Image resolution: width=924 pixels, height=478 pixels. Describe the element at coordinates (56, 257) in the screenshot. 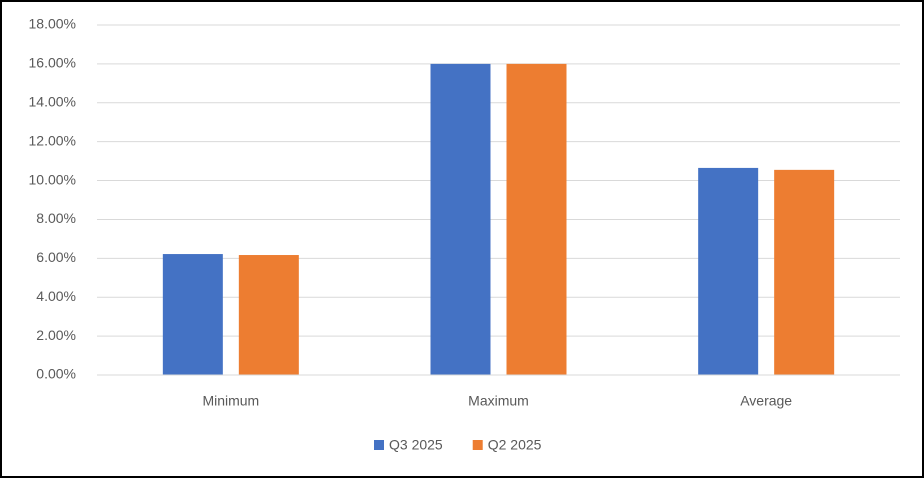

I see `y-tick-label: 6.00%` at that location.